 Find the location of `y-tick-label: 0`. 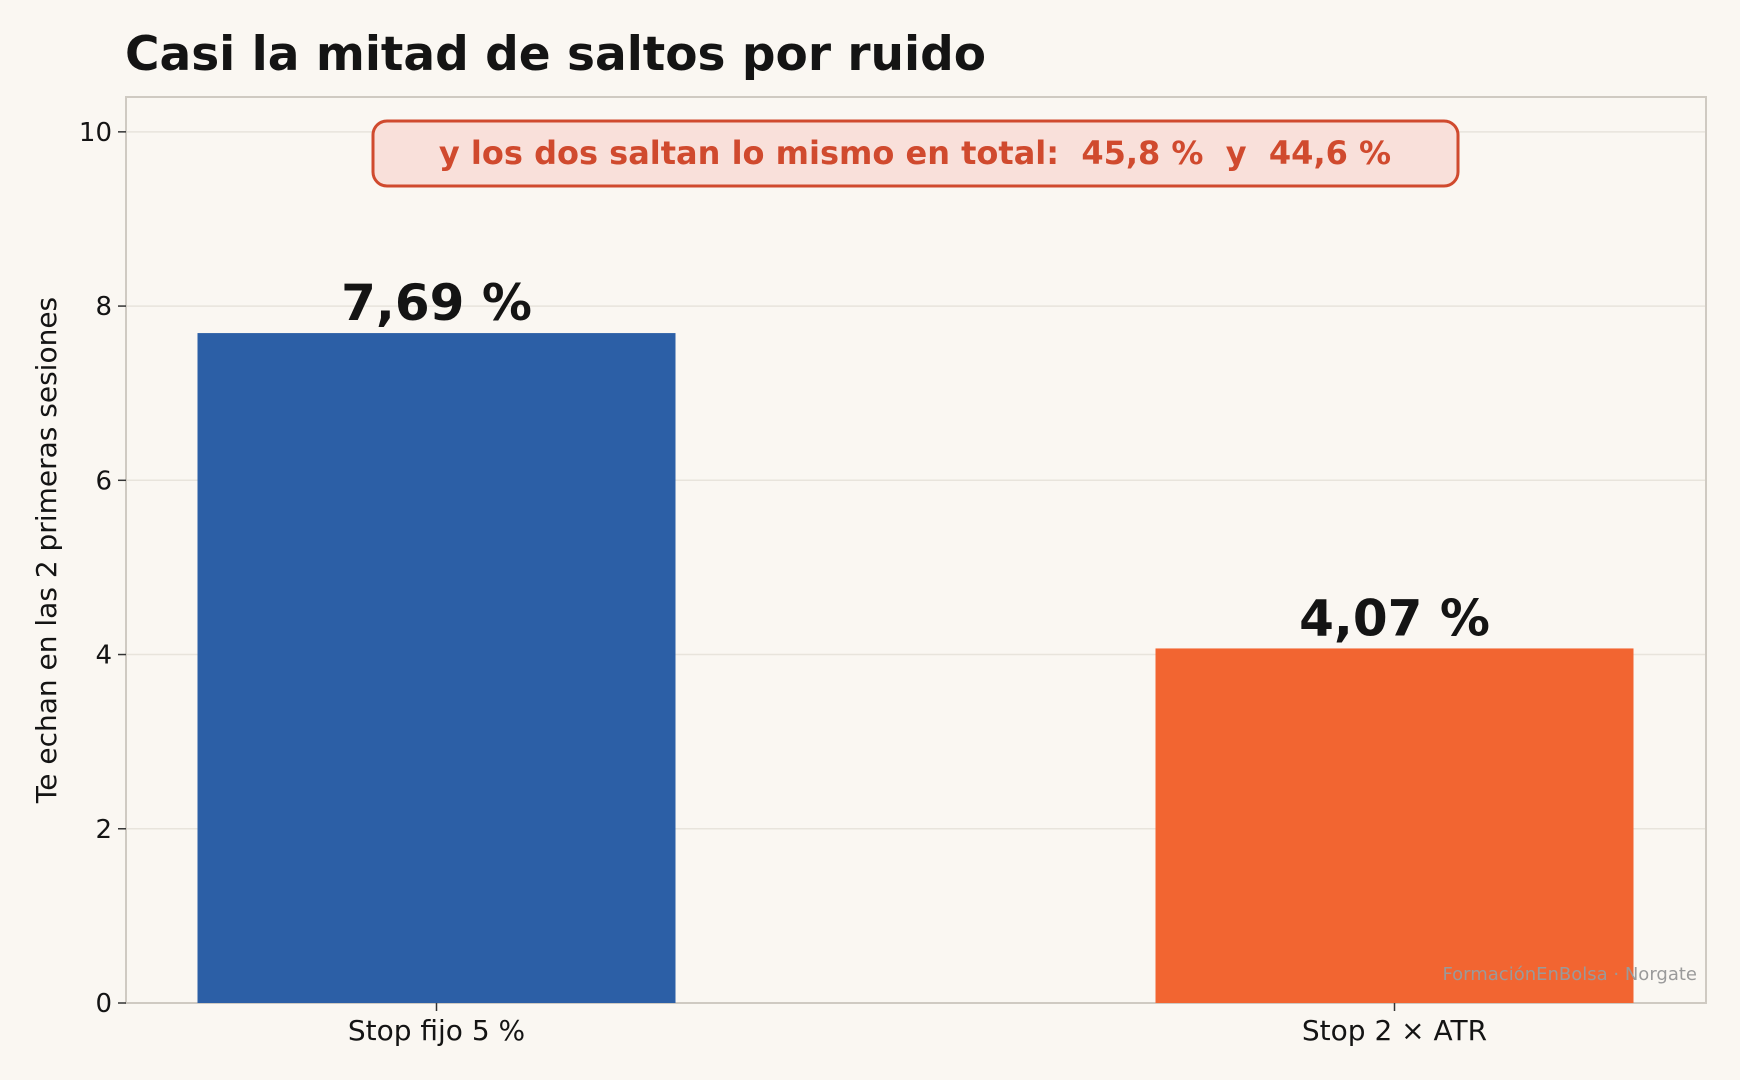

y-tick-label: 0 is located at coordinates (103, 1004).